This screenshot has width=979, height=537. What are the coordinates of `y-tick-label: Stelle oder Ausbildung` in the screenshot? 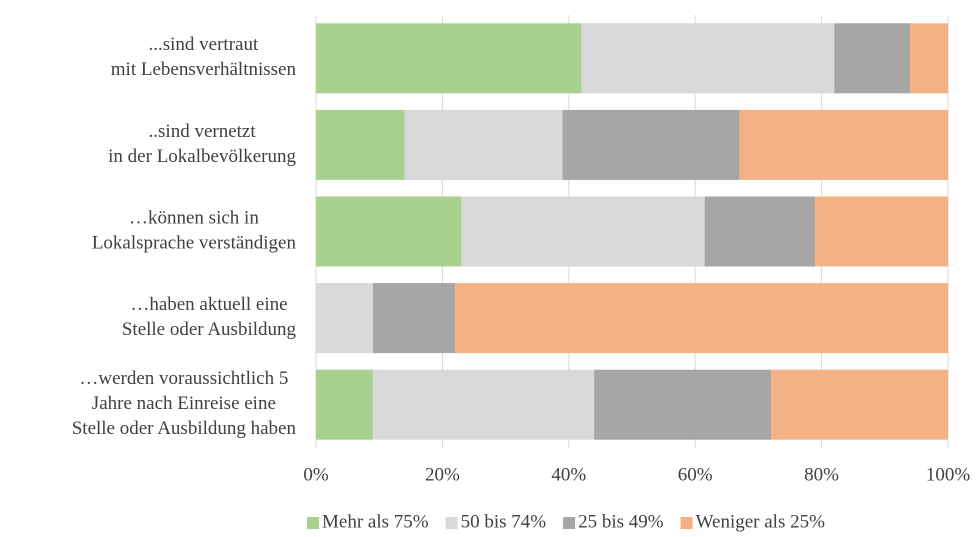 It's located at (209, 329).